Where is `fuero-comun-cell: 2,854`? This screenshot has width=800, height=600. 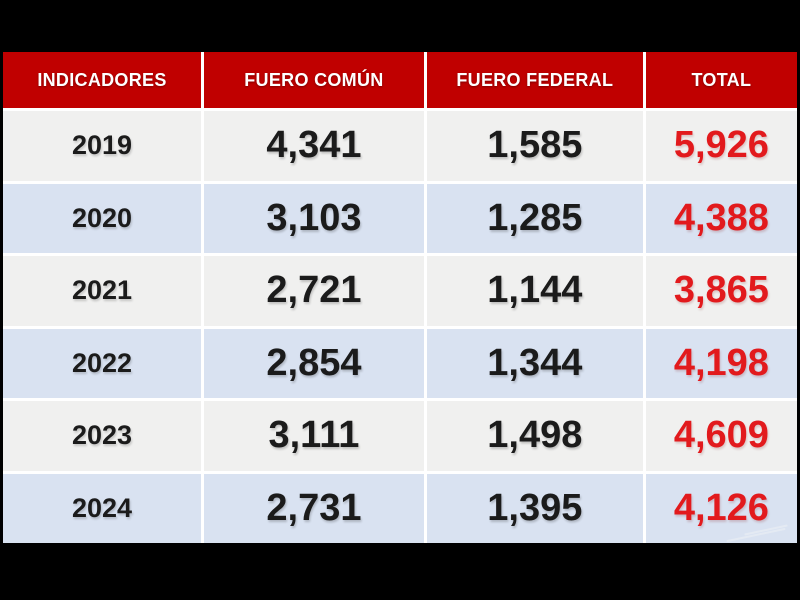 fuero-comun-cell: 2,854 is located at coordinates (313, 363).